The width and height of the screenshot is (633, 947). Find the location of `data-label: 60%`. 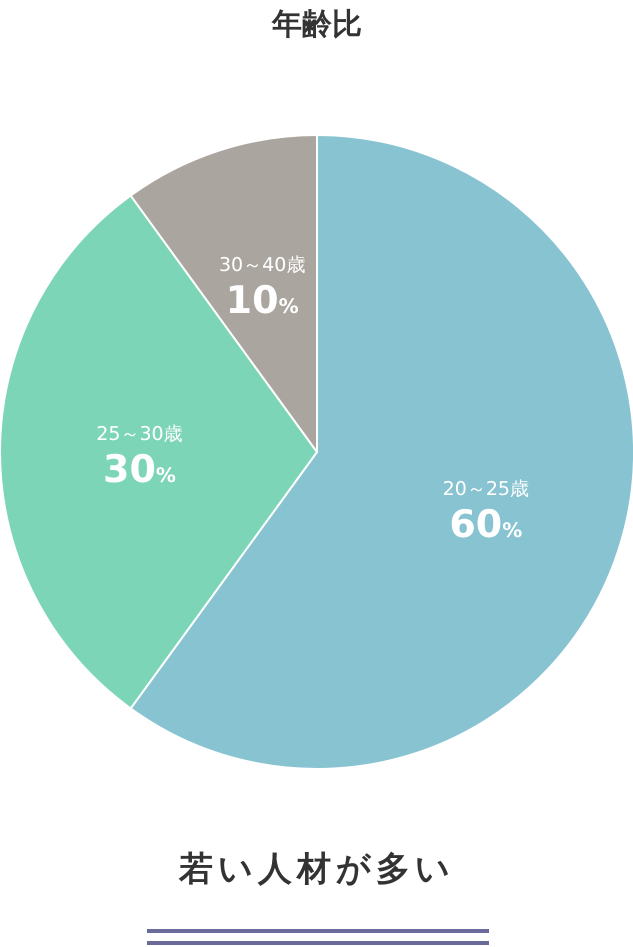

data-label: 60% is located at coordinates (485, 524).